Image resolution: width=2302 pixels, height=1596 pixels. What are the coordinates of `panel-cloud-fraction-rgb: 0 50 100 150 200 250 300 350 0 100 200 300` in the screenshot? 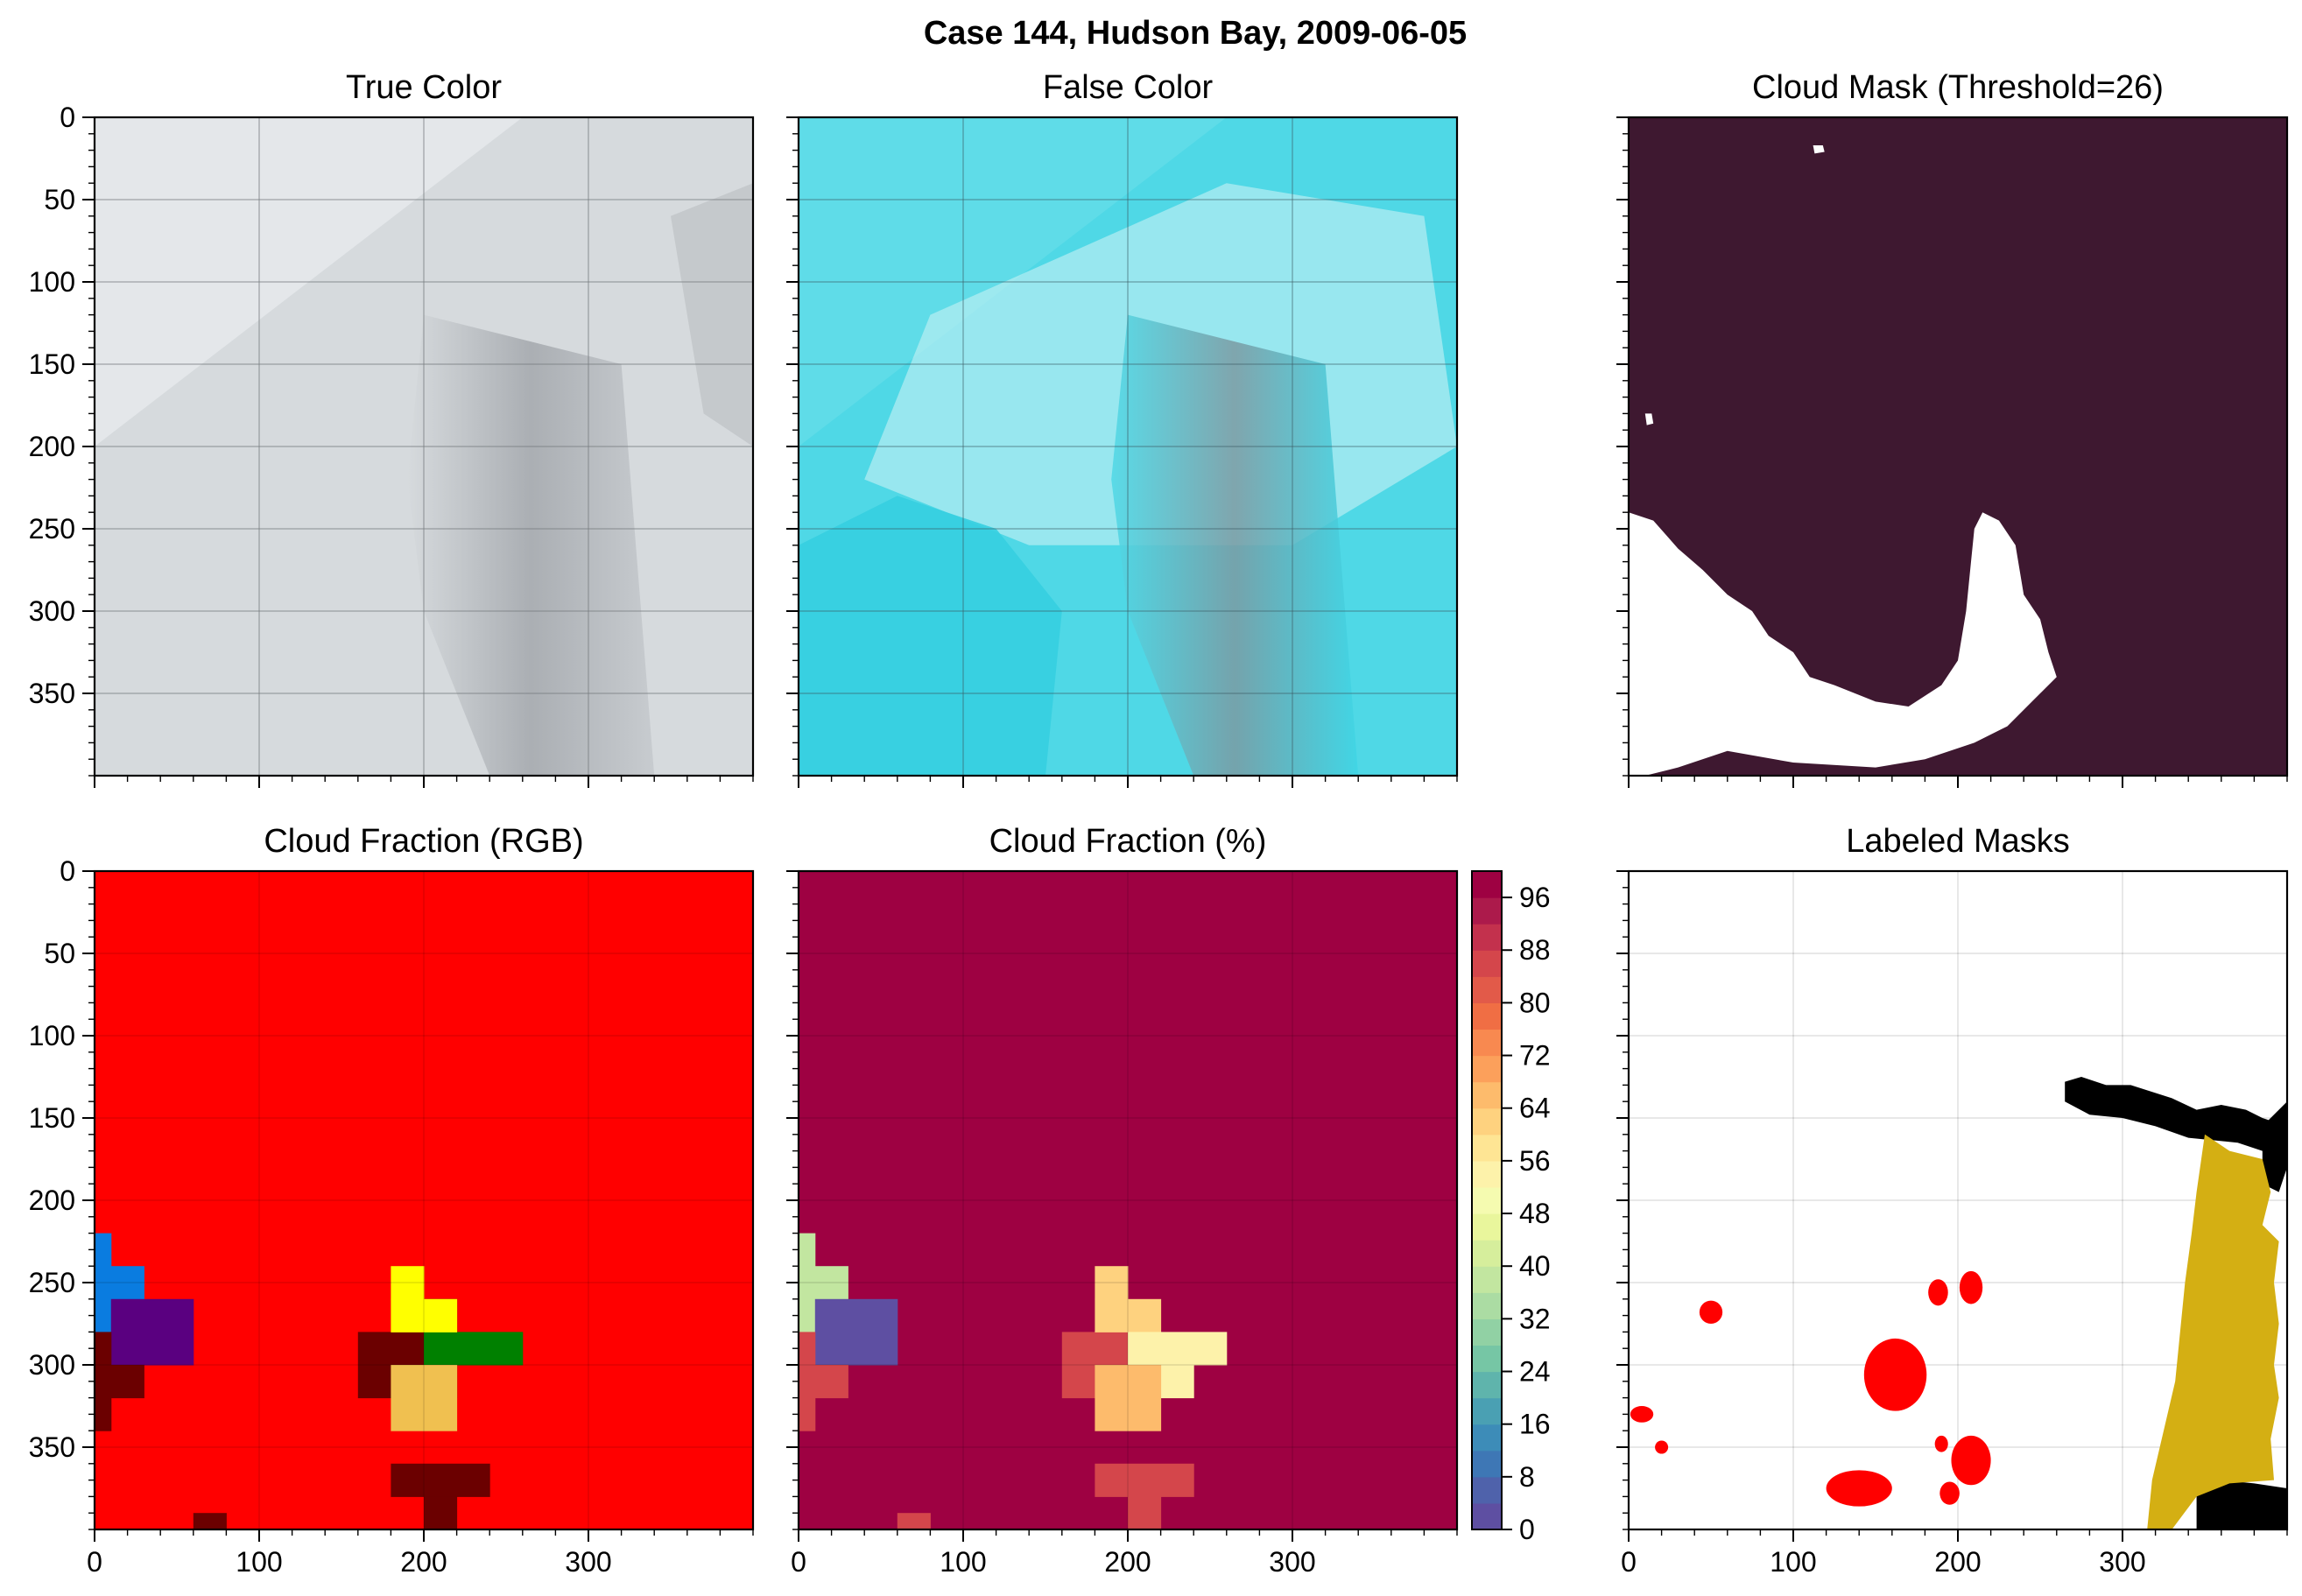 It's located at (392, 1216).